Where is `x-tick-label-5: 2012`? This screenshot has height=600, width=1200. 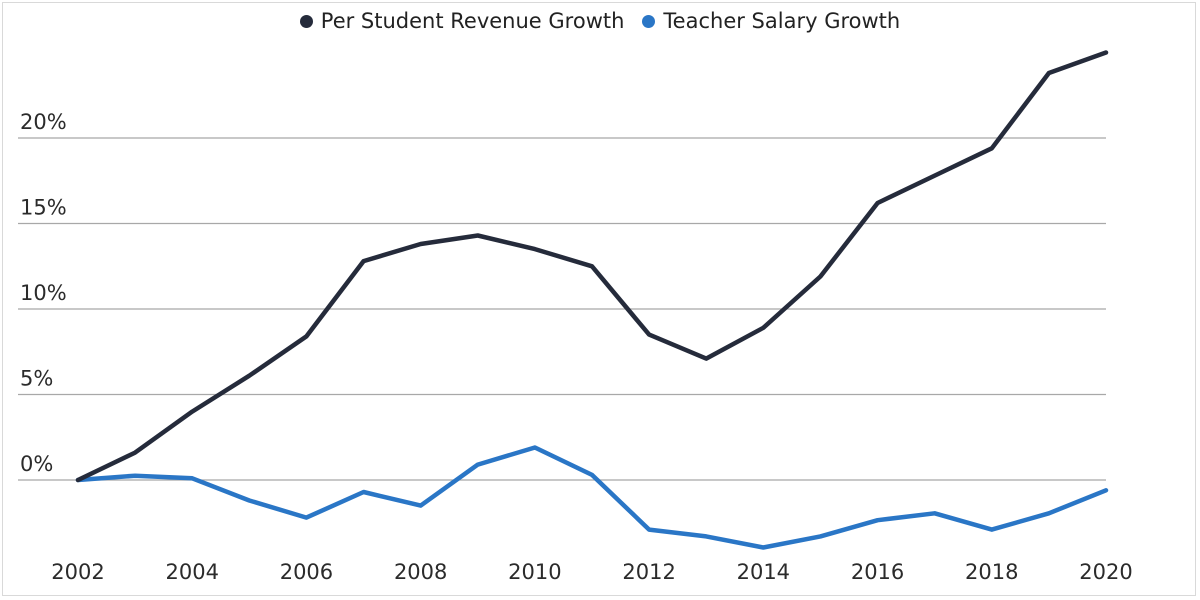 x-tick-label-5: 2012 is located at coordinates (648, 572).